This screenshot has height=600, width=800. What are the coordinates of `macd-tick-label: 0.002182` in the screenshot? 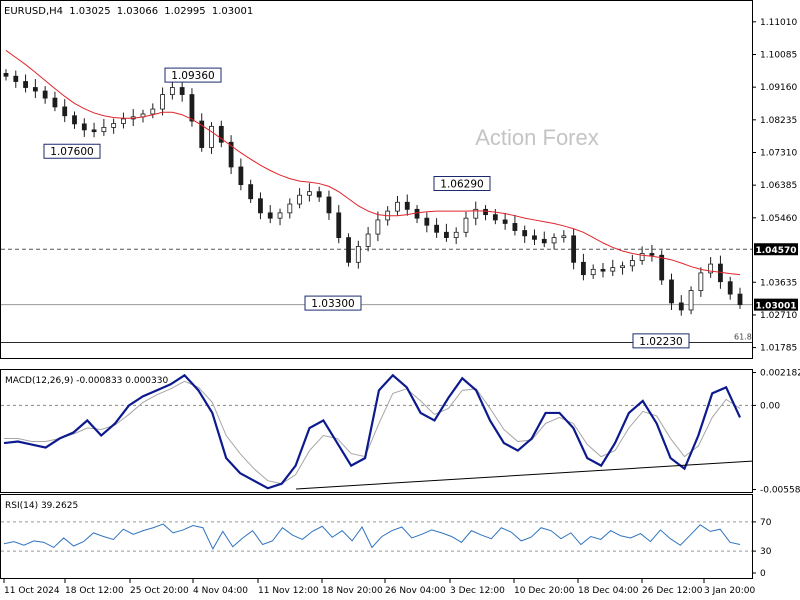 It's located at (780, 374).